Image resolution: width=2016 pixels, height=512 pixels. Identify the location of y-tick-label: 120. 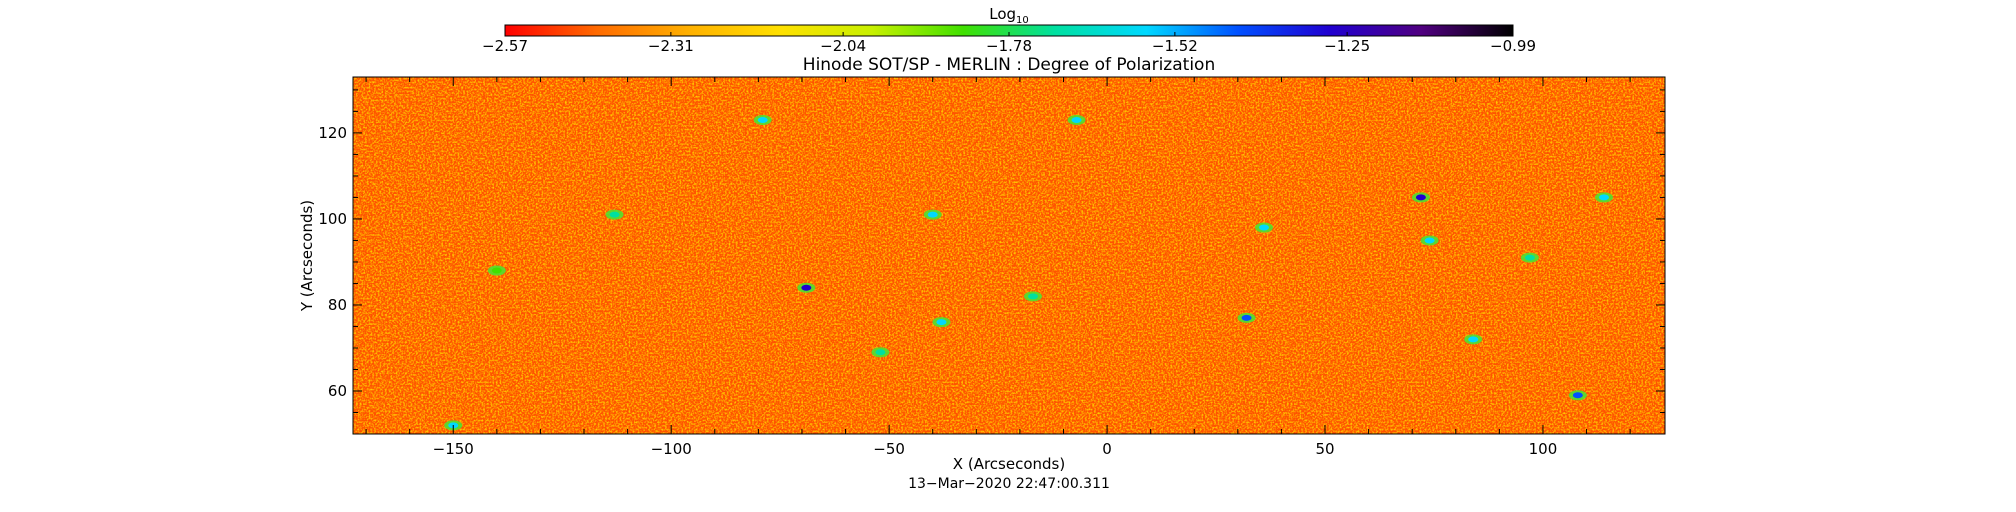
(332, 133).